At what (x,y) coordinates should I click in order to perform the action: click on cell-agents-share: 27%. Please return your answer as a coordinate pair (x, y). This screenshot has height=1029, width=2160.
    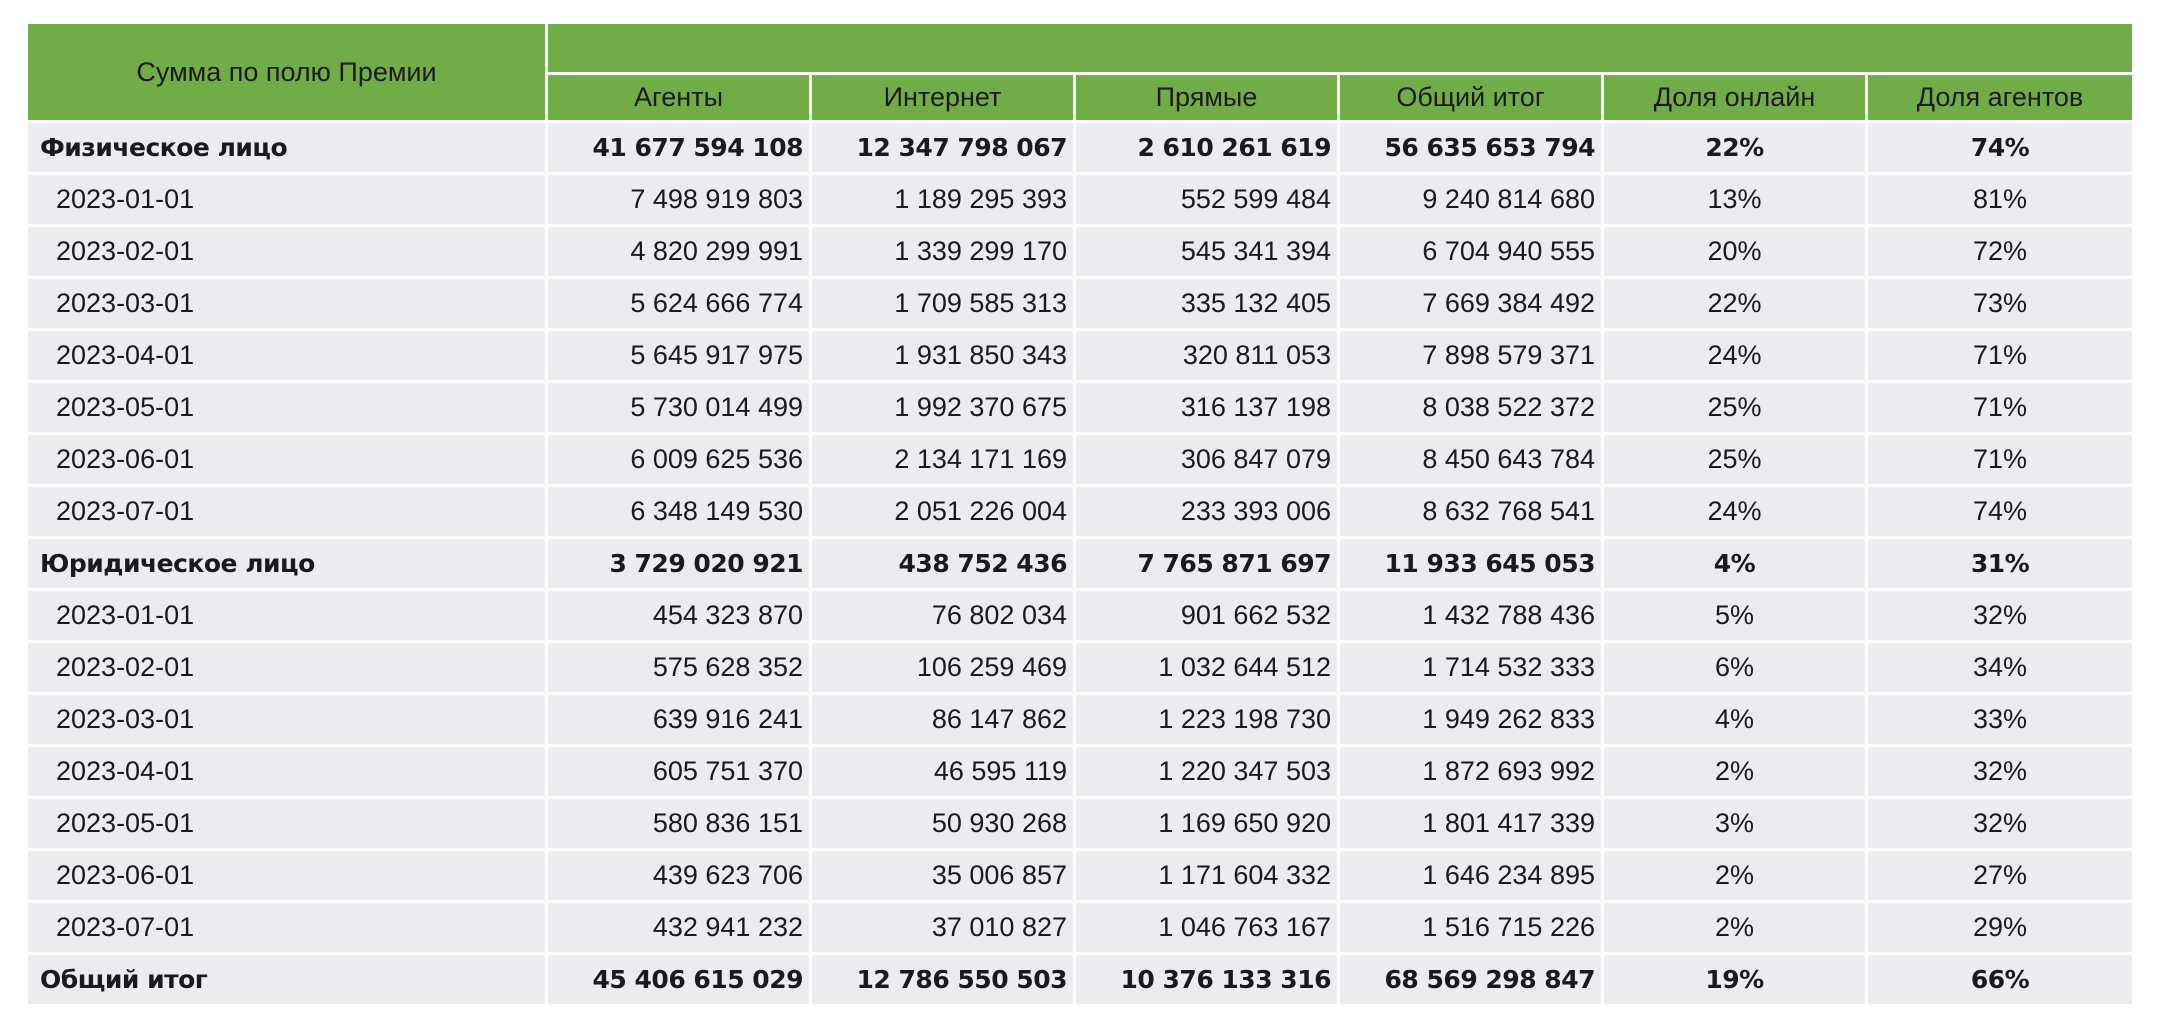
    Looking at the image, I should click on (2000, 874).